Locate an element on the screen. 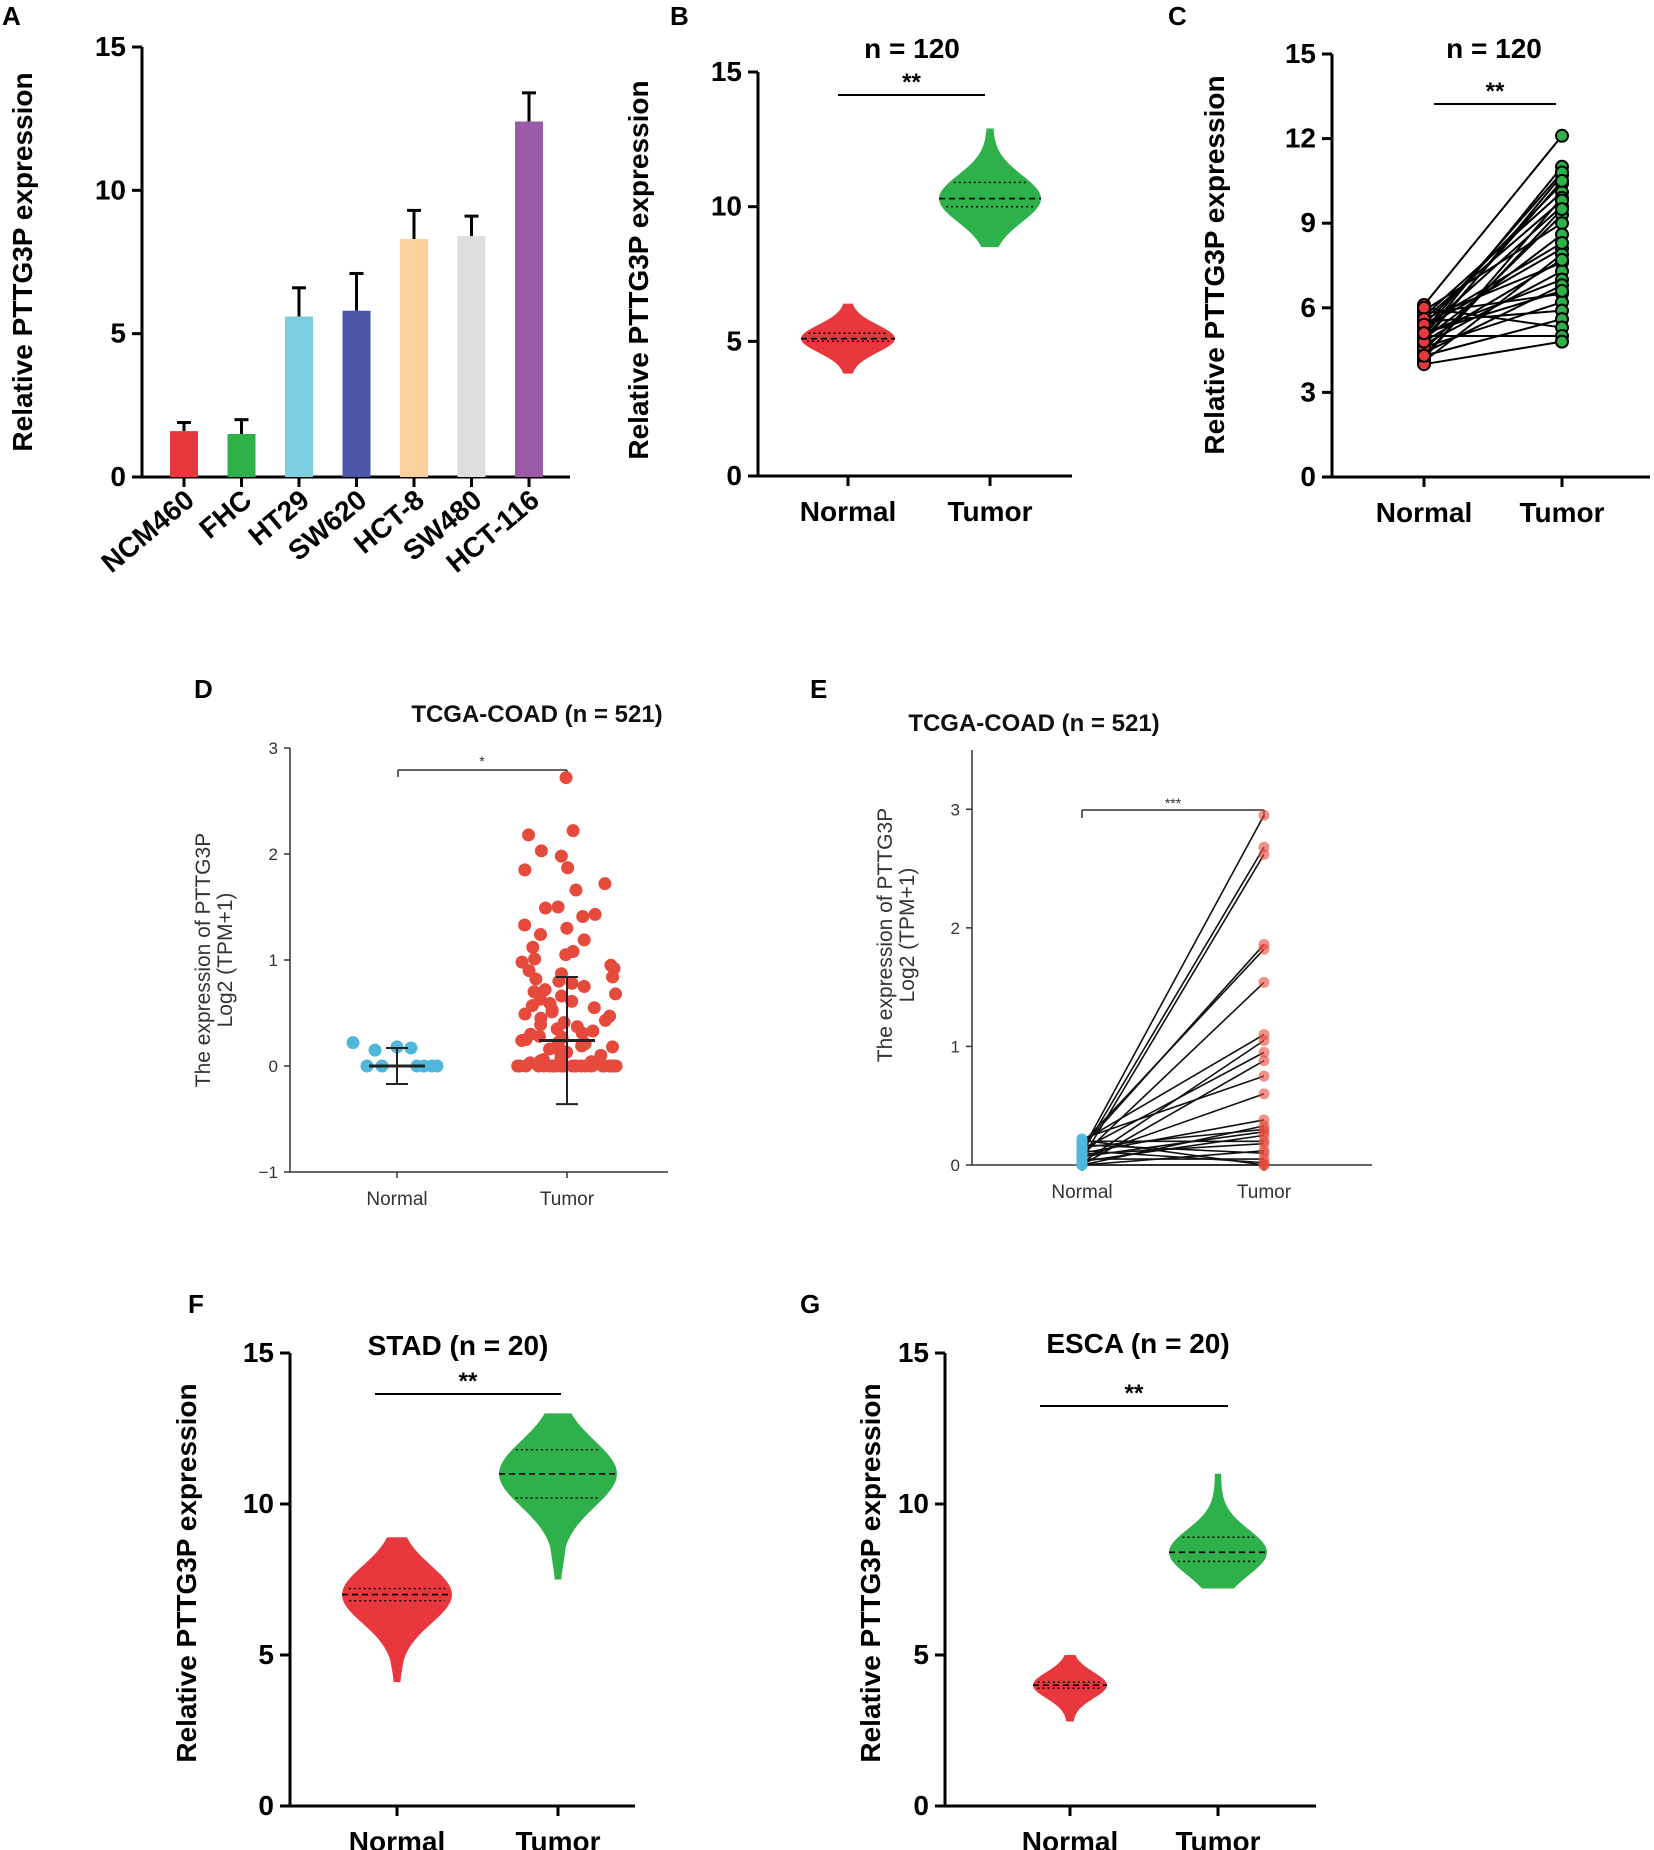 The image size is (1654, 1850). panel-label-b: B is located at coordinates (679, 16).